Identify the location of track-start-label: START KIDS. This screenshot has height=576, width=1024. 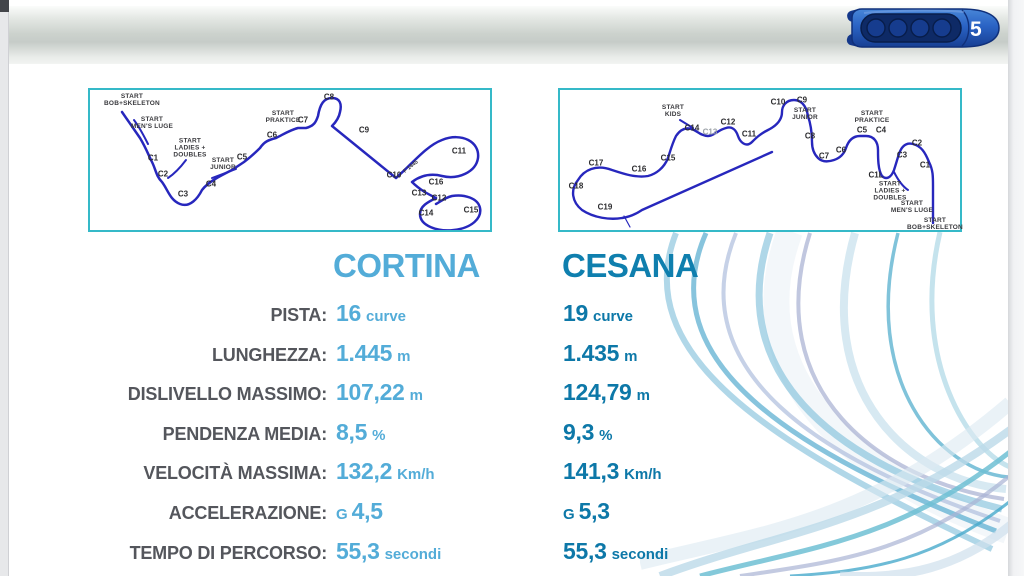
(673, 110).